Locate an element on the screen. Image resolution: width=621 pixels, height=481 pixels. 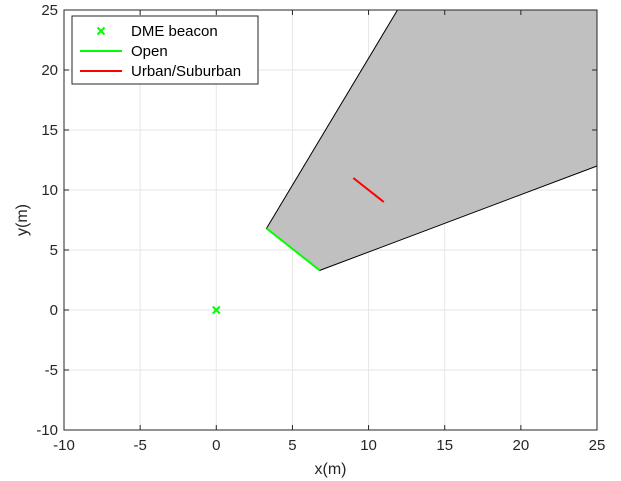
x-tick-label: 0 is located at coordinates (216, 445).